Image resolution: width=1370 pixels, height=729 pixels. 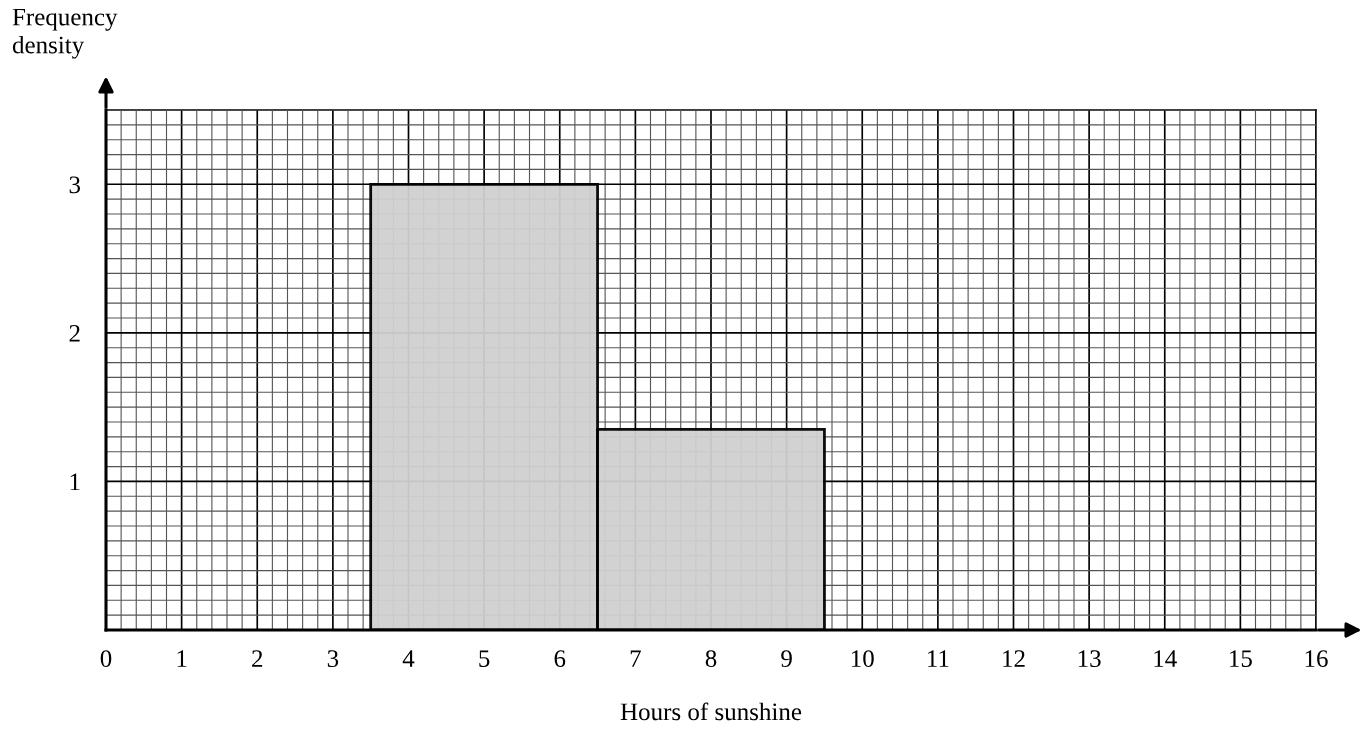 I want to click on y-tick-label: 3, so click(x=75, y=185).